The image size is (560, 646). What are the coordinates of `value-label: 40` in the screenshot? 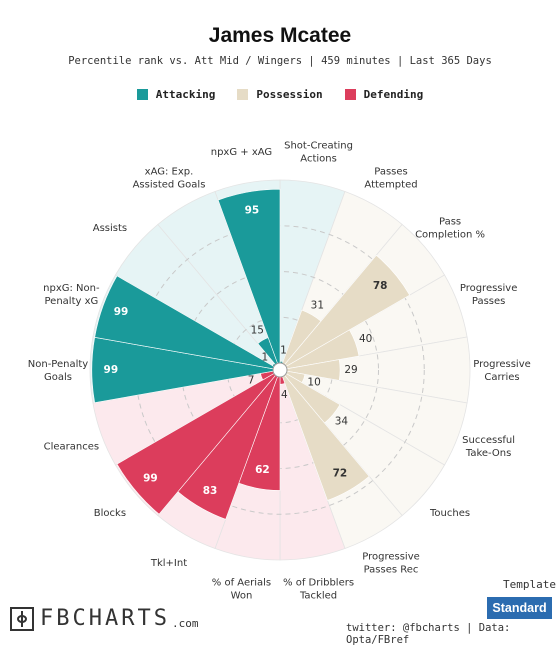 It's located at (365, 339).